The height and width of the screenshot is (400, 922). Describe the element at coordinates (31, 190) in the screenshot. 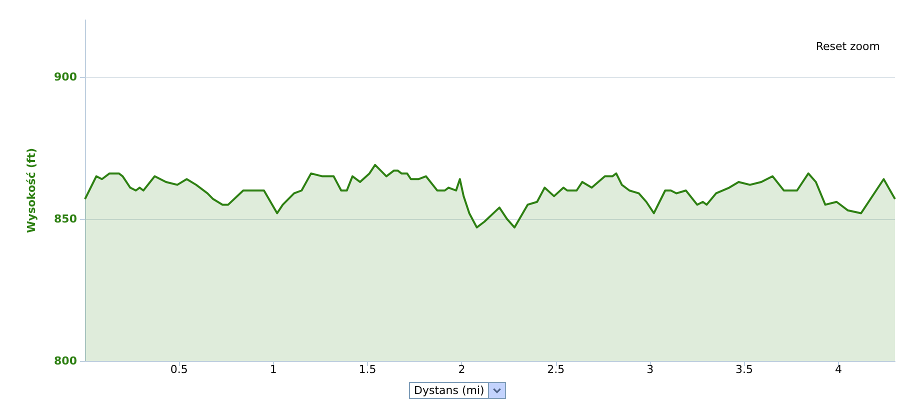

I see `y-axis-title: Wysokość (ft)` at that location.